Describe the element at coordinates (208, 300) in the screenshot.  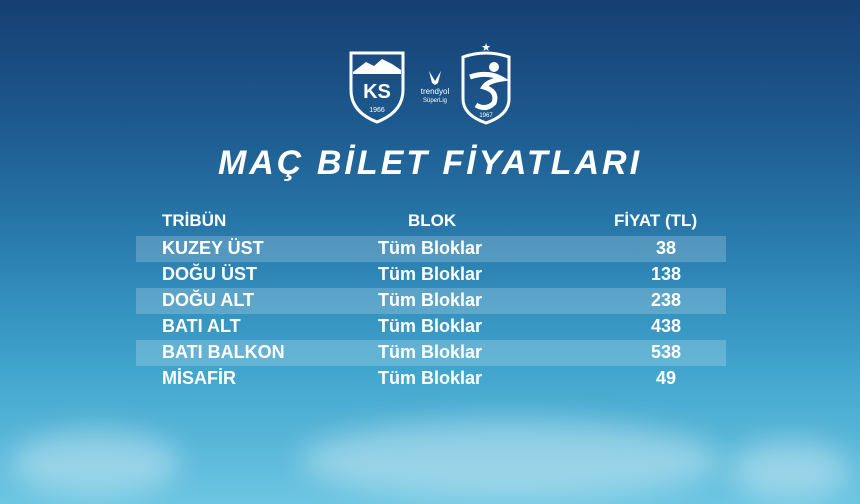
I see `tribun: DOĞU ALT` at that location.